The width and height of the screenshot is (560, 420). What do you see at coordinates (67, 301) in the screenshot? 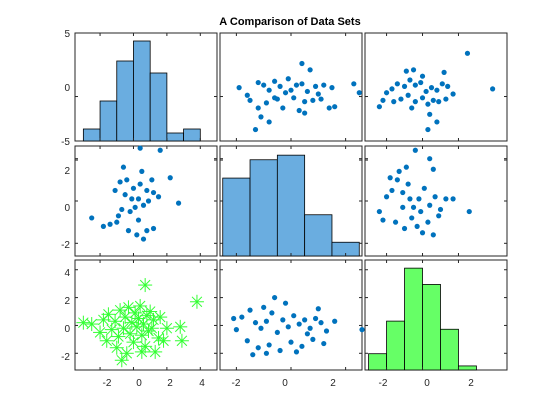
I see `y-tick-label: 2` at bounding box center [67, 301].